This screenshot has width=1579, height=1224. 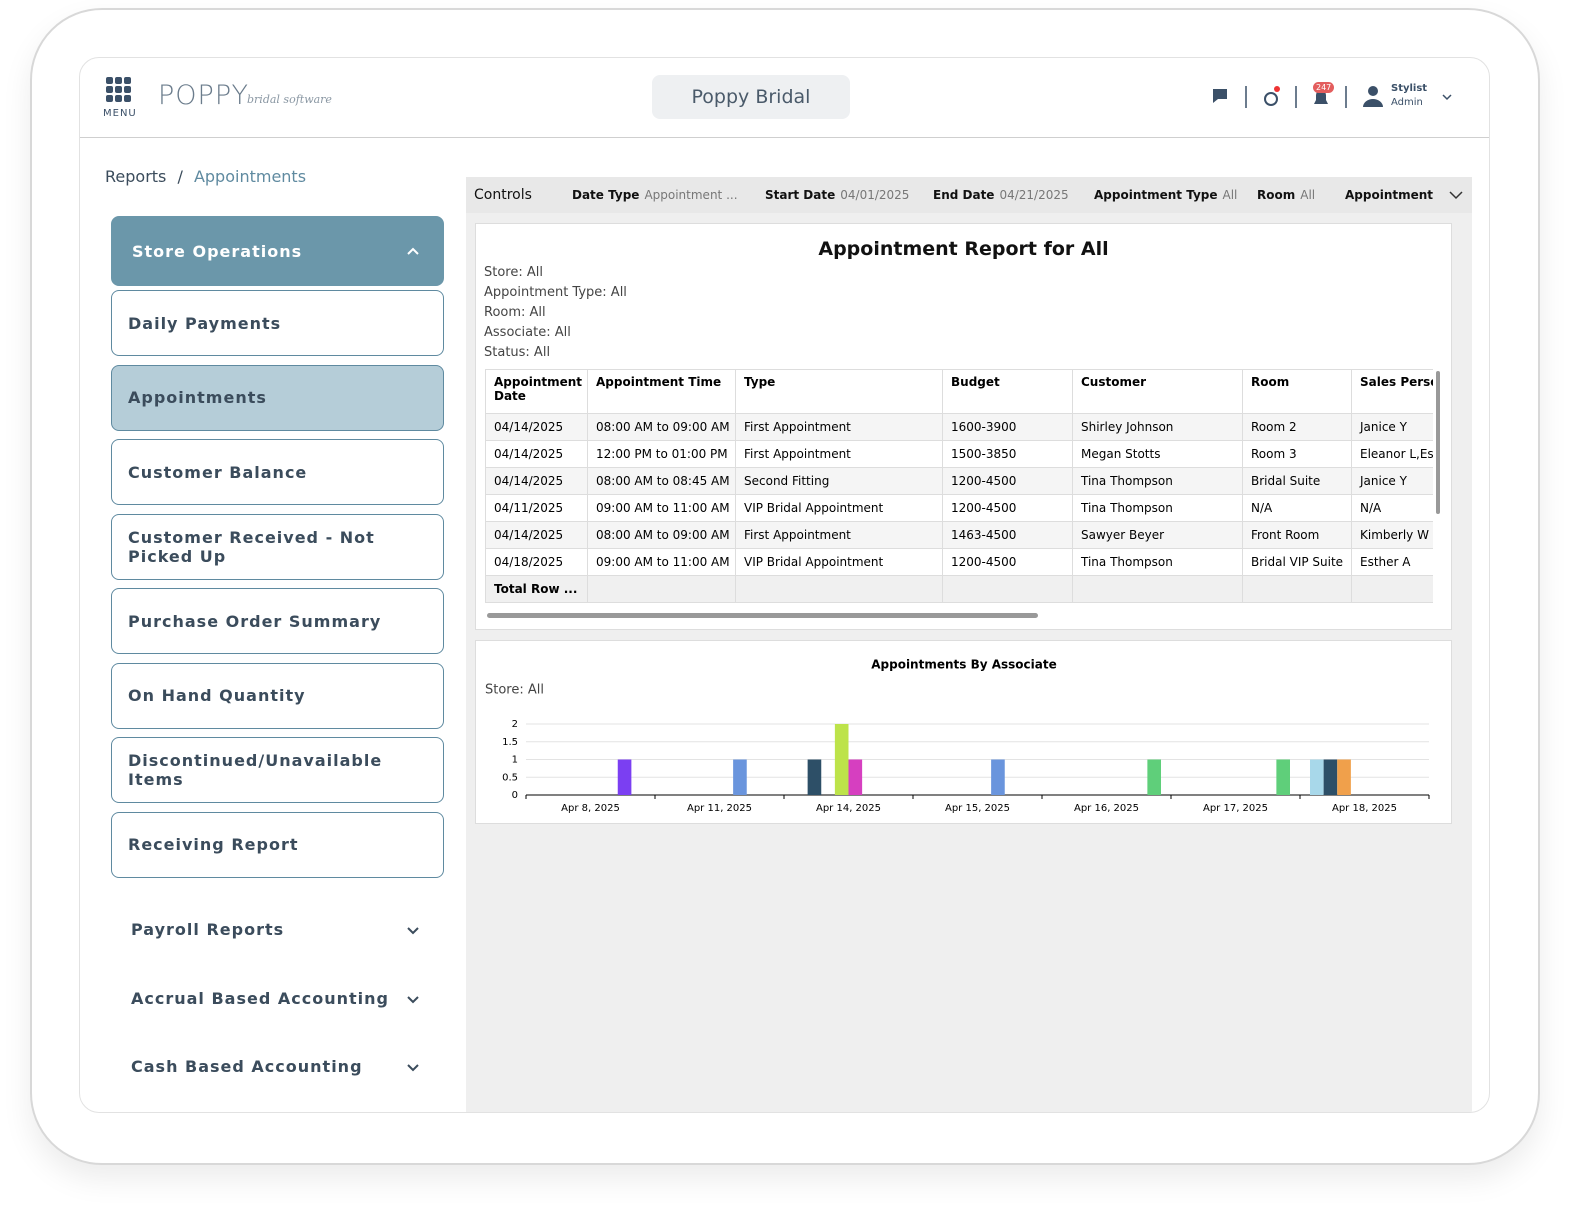 I want to click on logo-tagline: bridal software, so click(x=289, y=99).